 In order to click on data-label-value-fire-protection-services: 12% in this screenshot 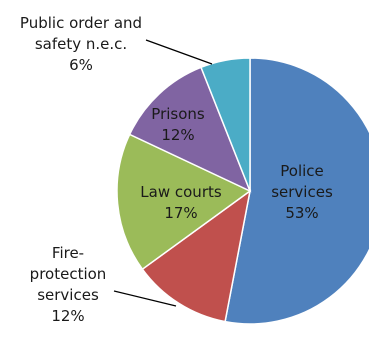, I will do `click(67, 316)`.